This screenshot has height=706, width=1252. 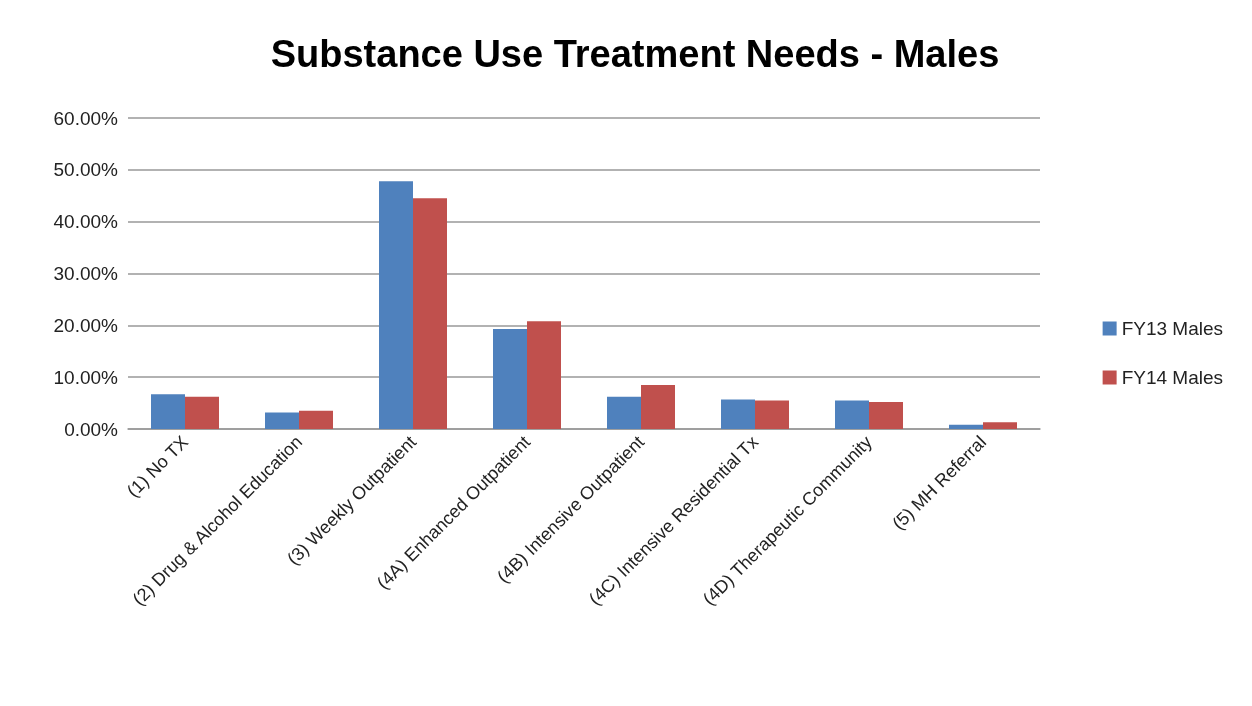 What do you see at coordinates (86, 170) in the screenshot?
I see `y-tick-label: 50.00%` at bounding box center [86, 170].